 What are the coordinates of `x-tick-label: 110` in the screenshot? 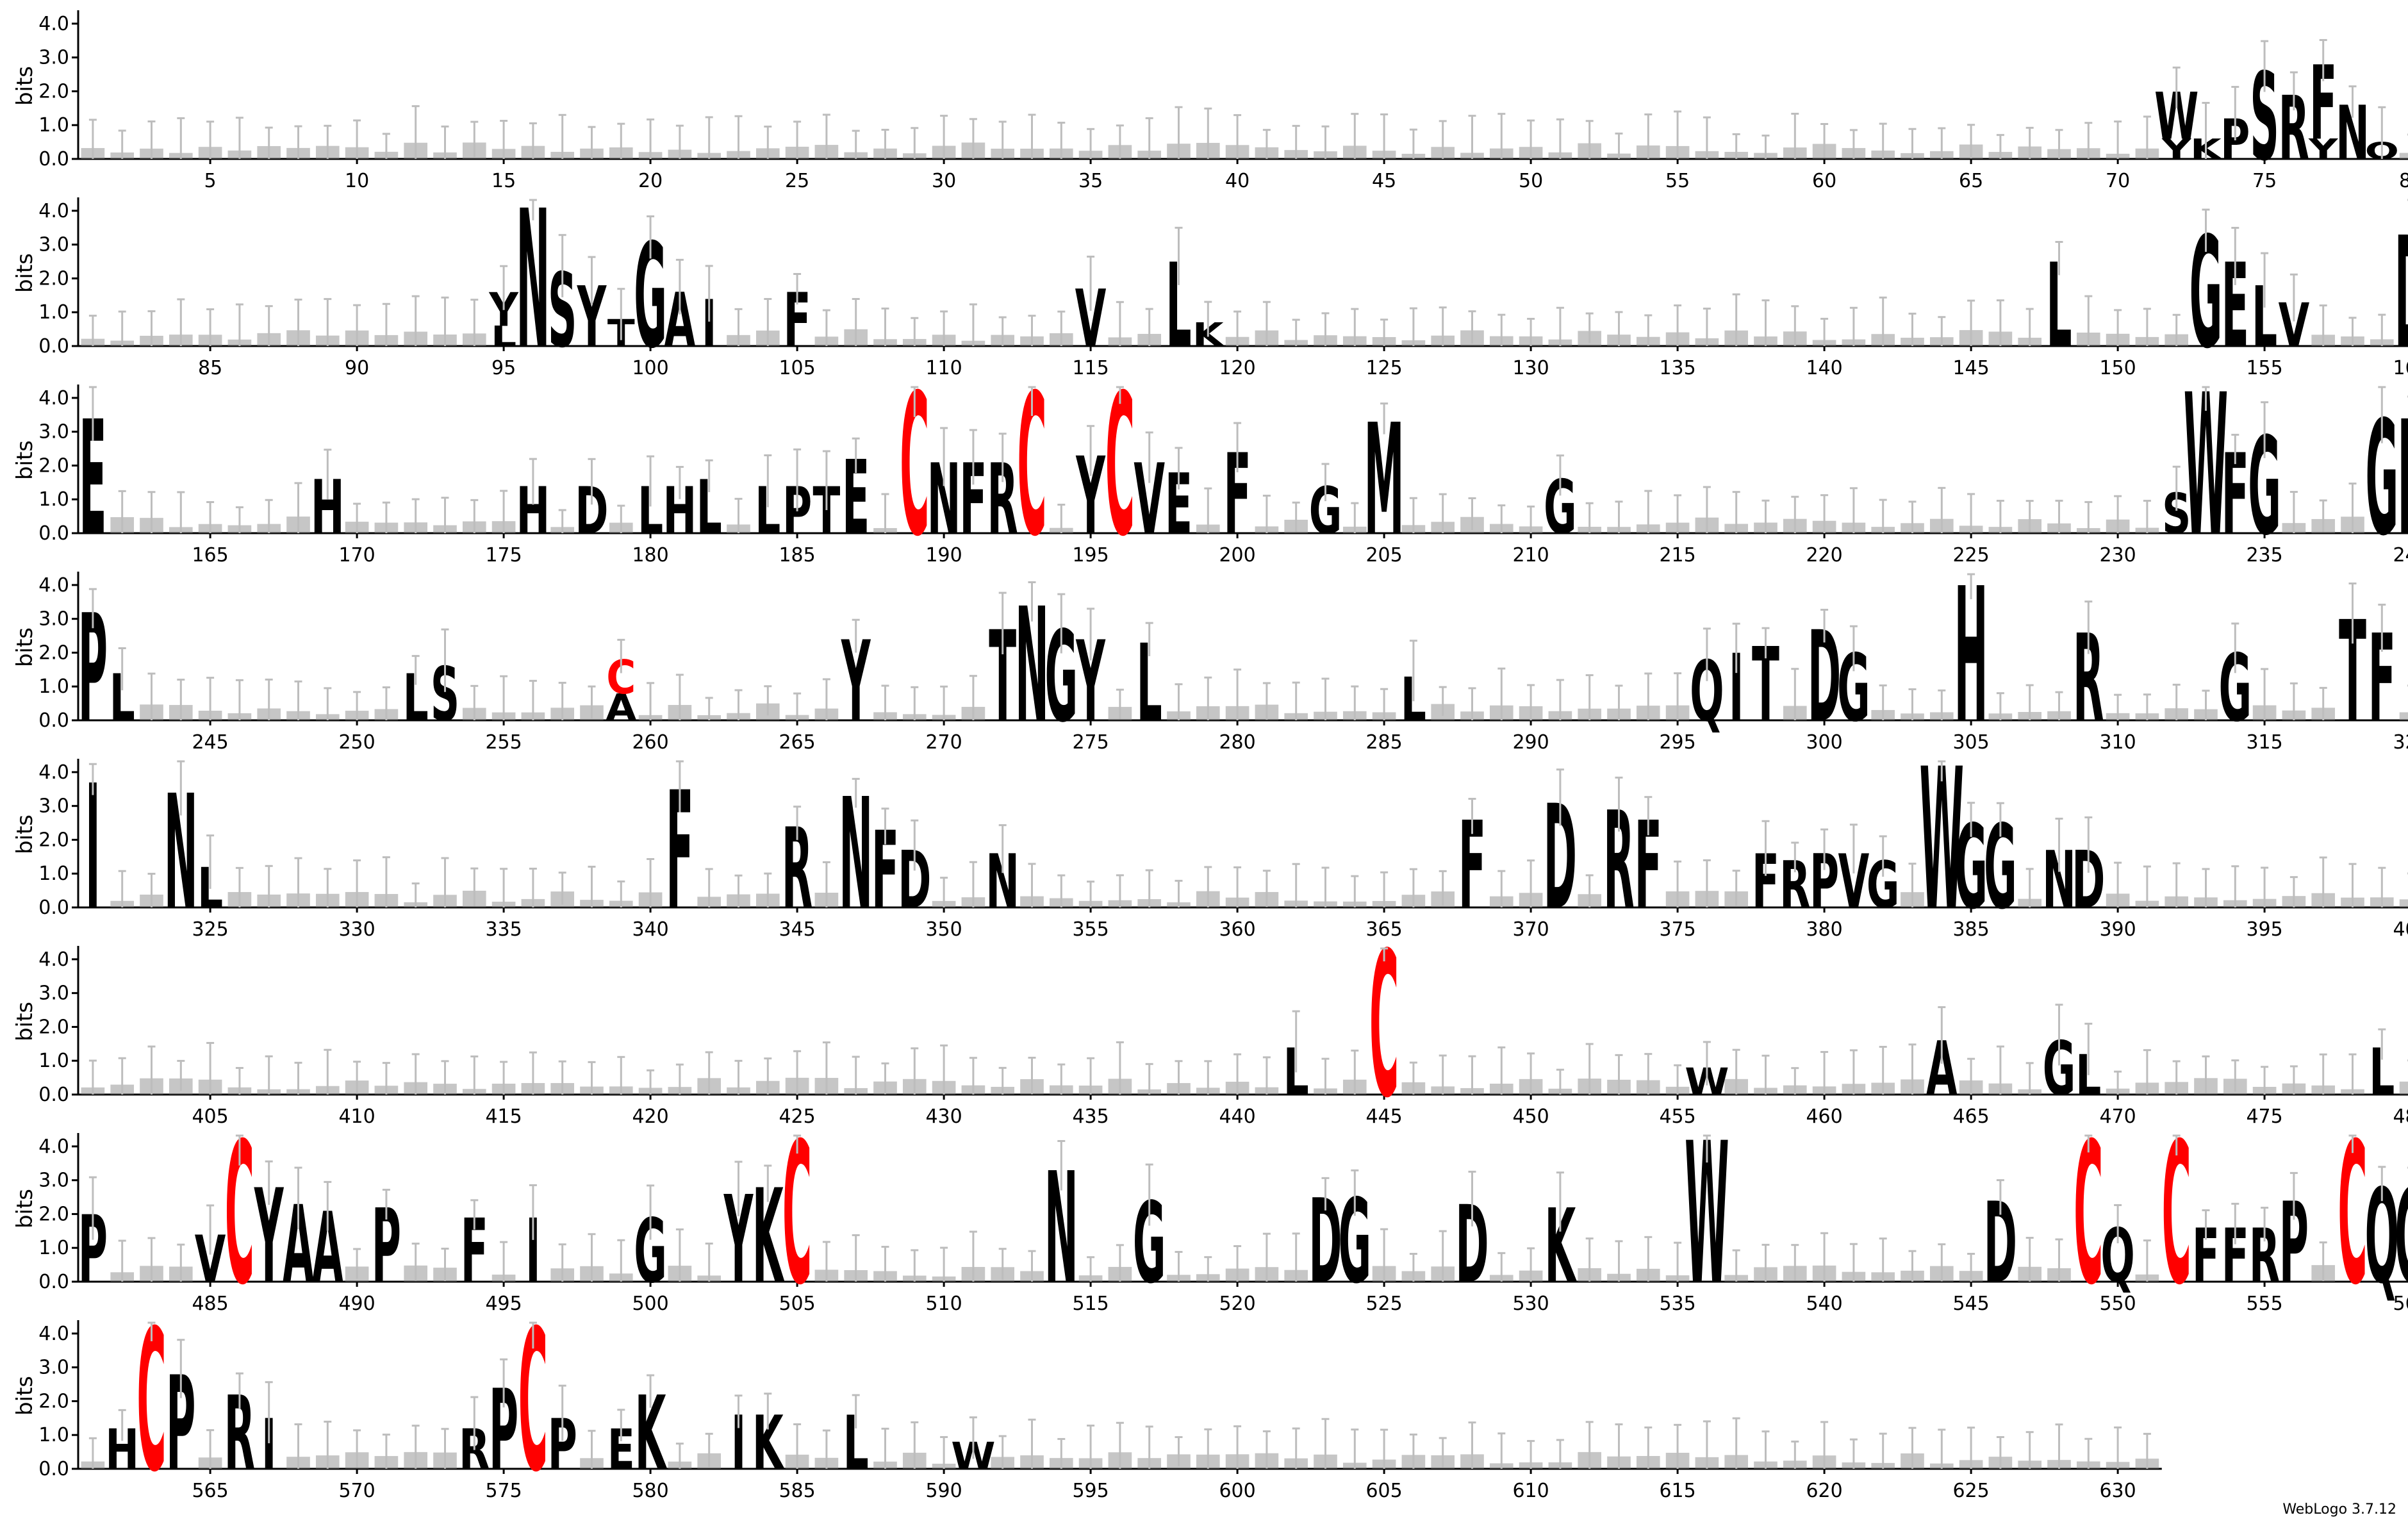 It's located at (944, 368).